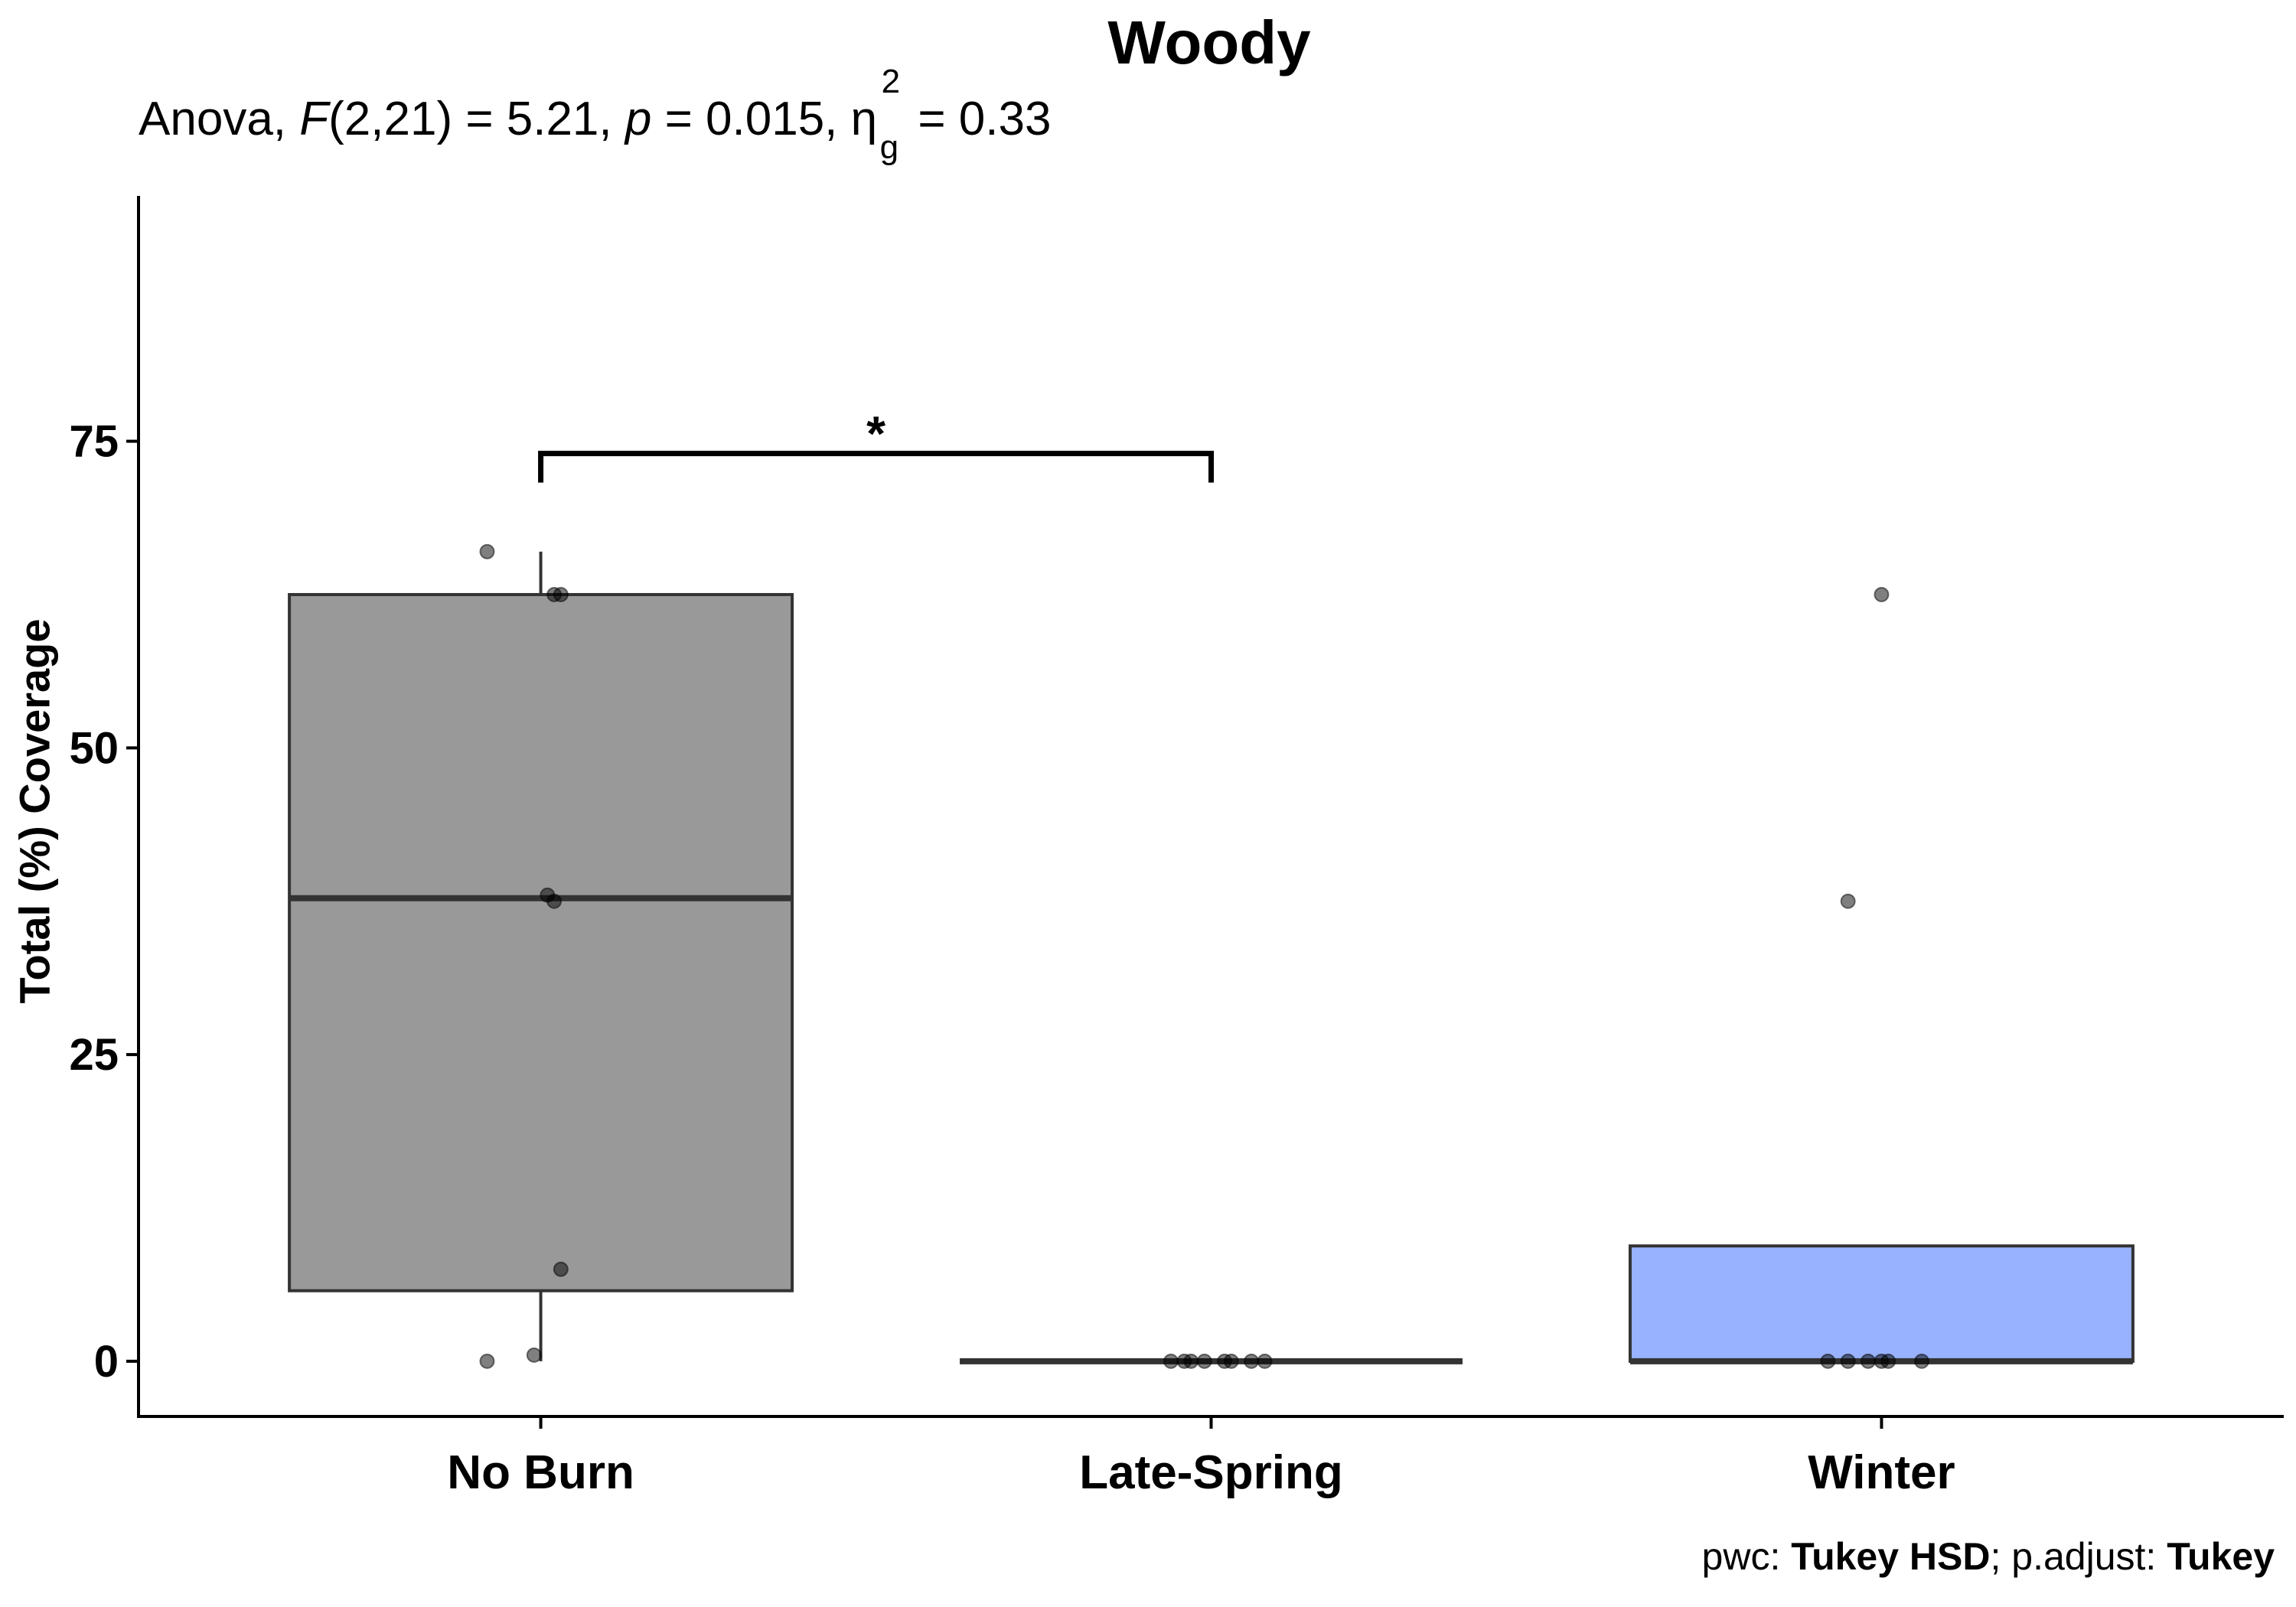 The height and width of the screenshot is (1607, 2296). I want to click on pairwise-caption: pwc: Tukey HSD; p.adjust: Tukey, so click(1988, 1556).